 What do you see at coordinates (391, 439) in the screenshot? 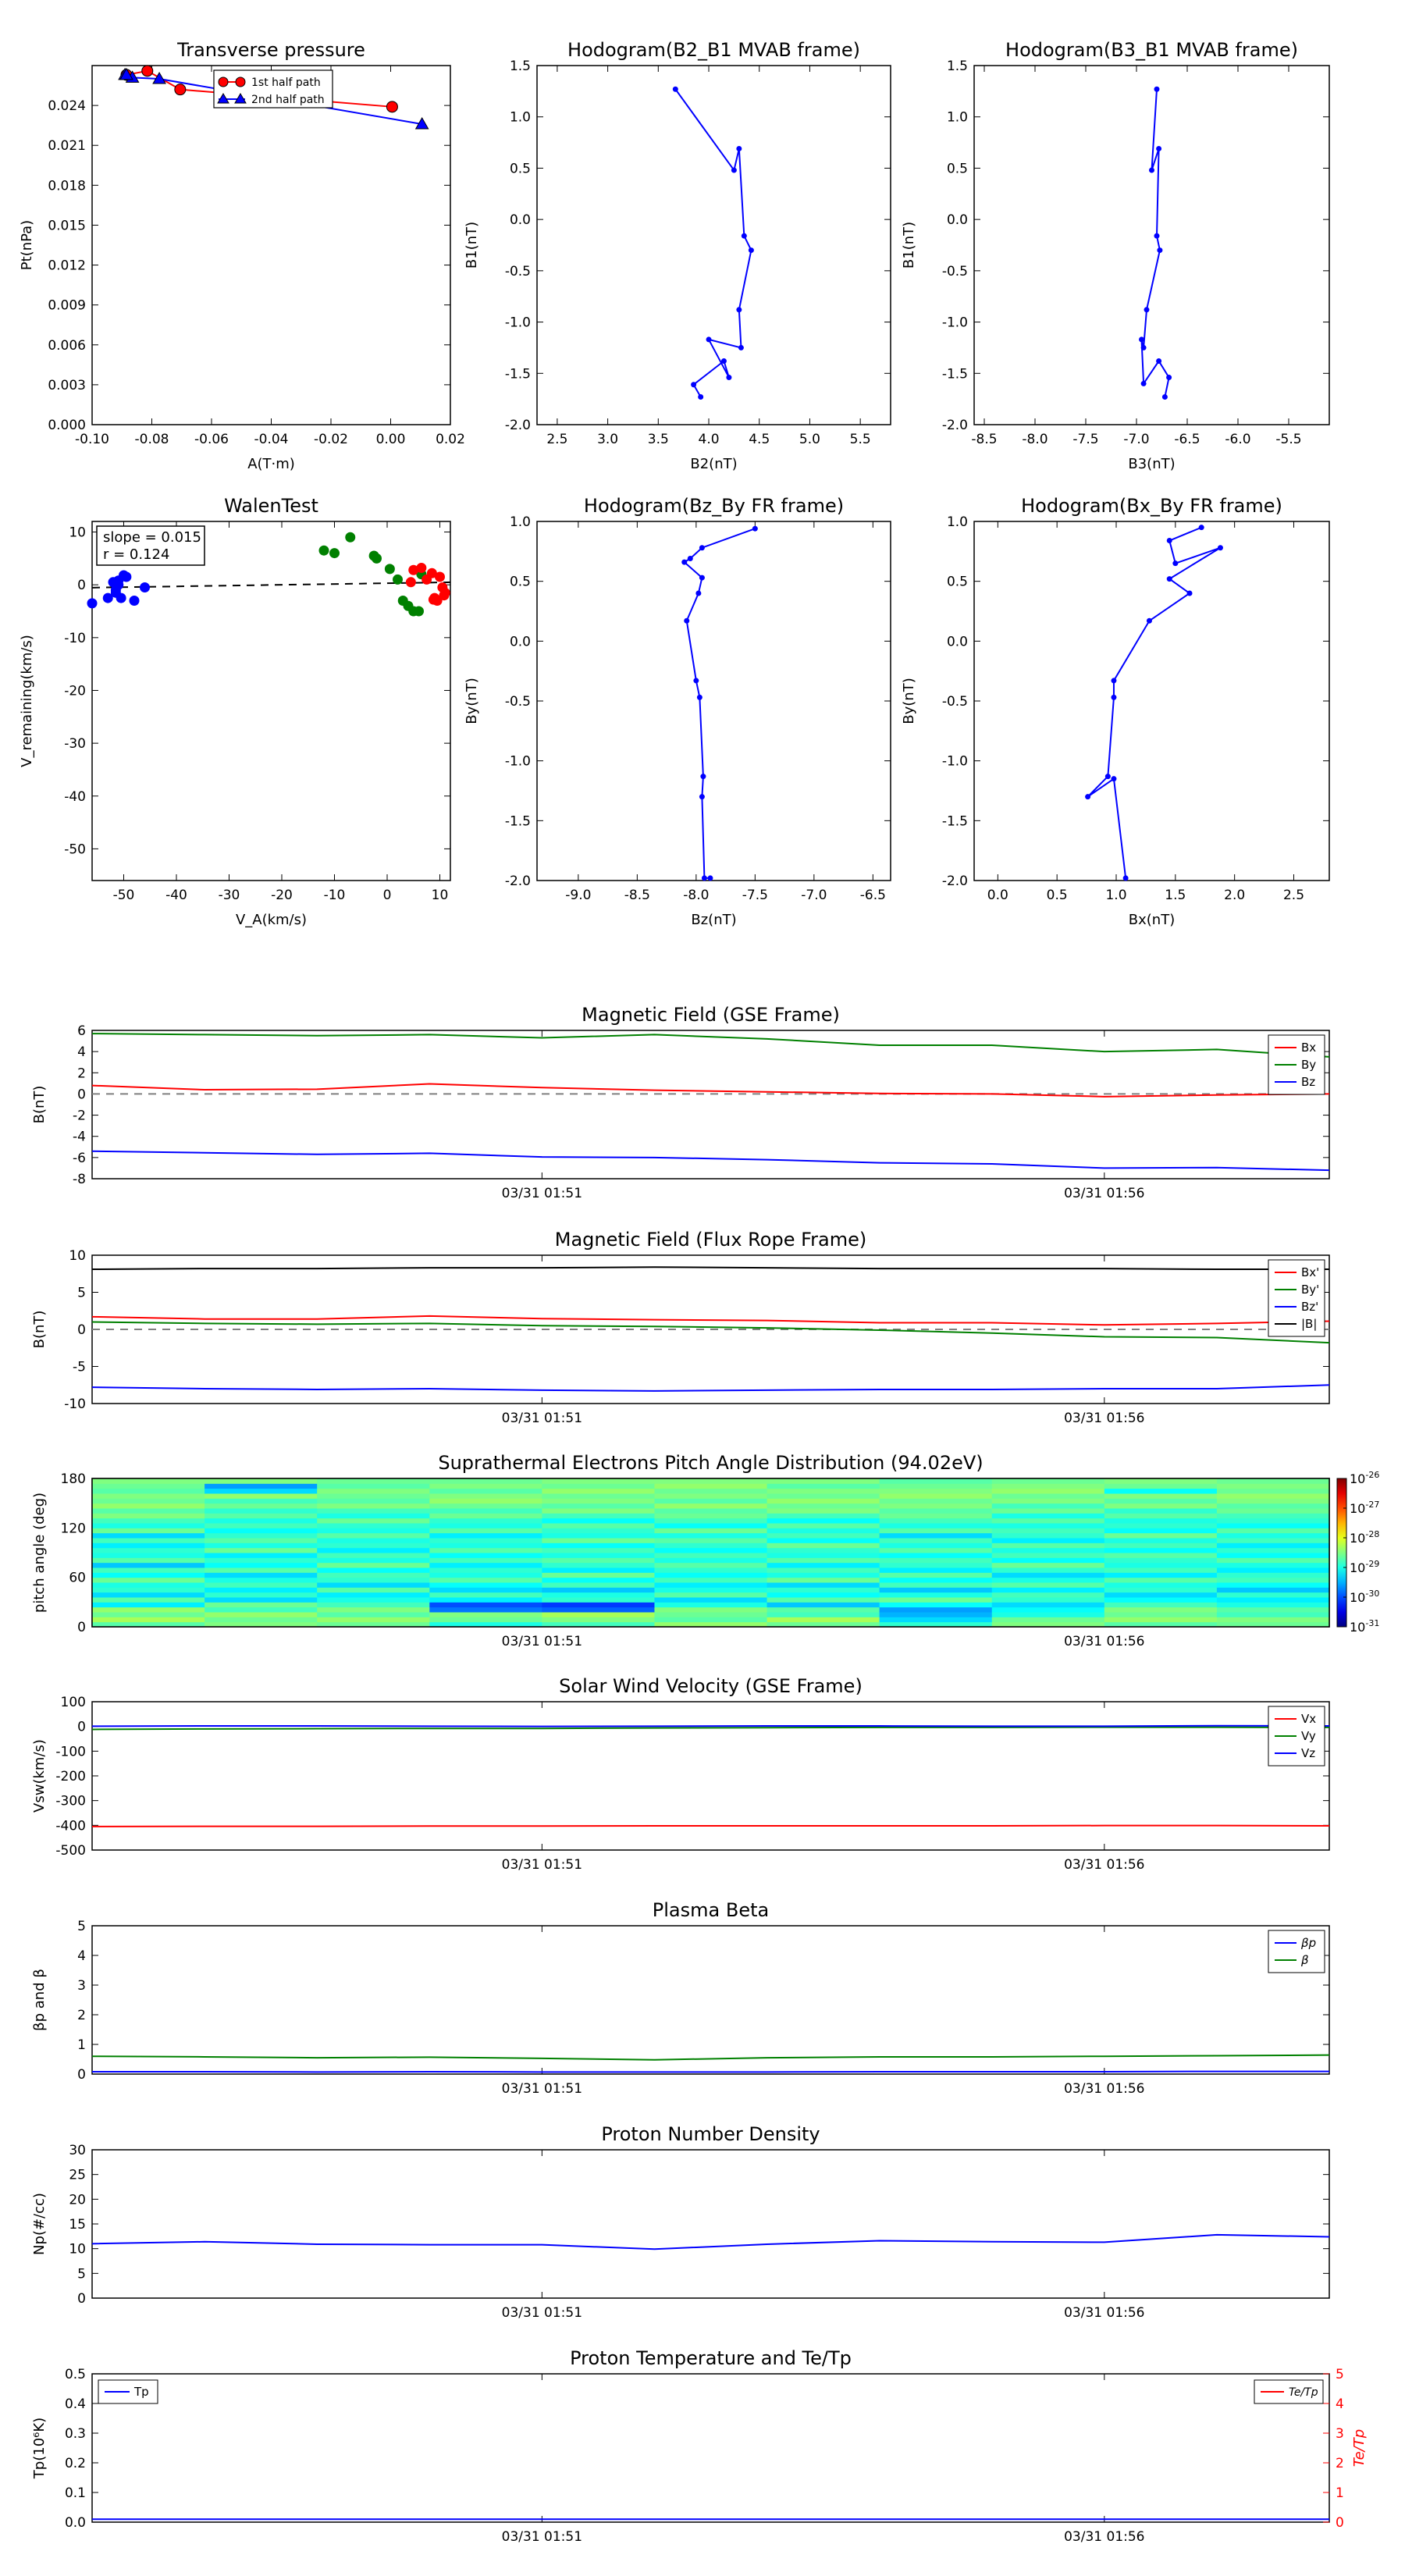
I see `chart-transverse-xtick-label: 0.00` at bounding box center [391, 439].